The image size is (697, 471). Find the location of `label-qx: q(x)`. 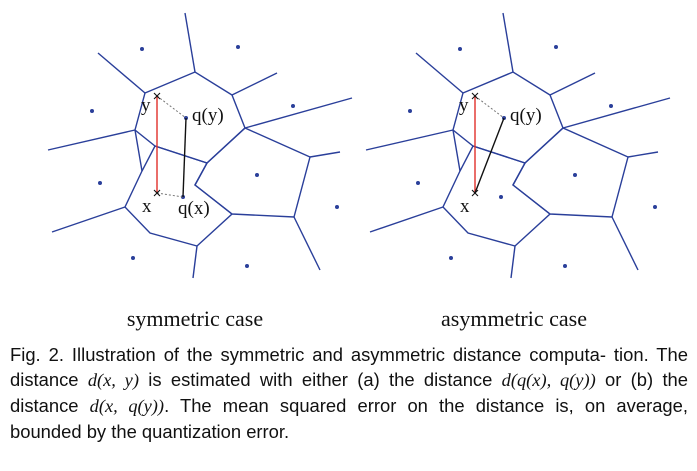

label-qx: q(x) is located at coordinates (194, 208).